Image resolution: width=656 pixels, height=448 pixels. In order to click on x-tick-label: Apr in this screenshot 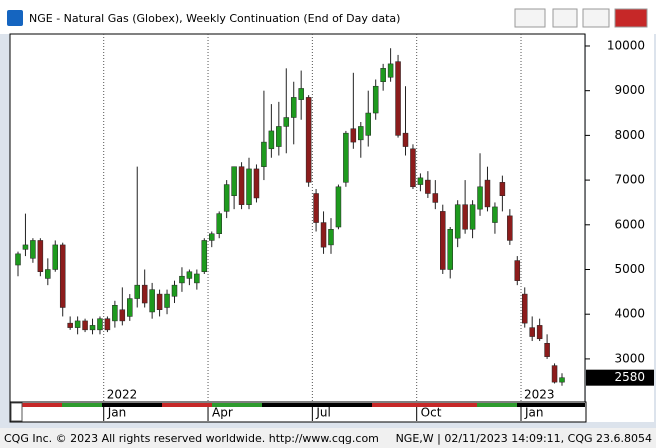, I will do `click(222, 413)`.